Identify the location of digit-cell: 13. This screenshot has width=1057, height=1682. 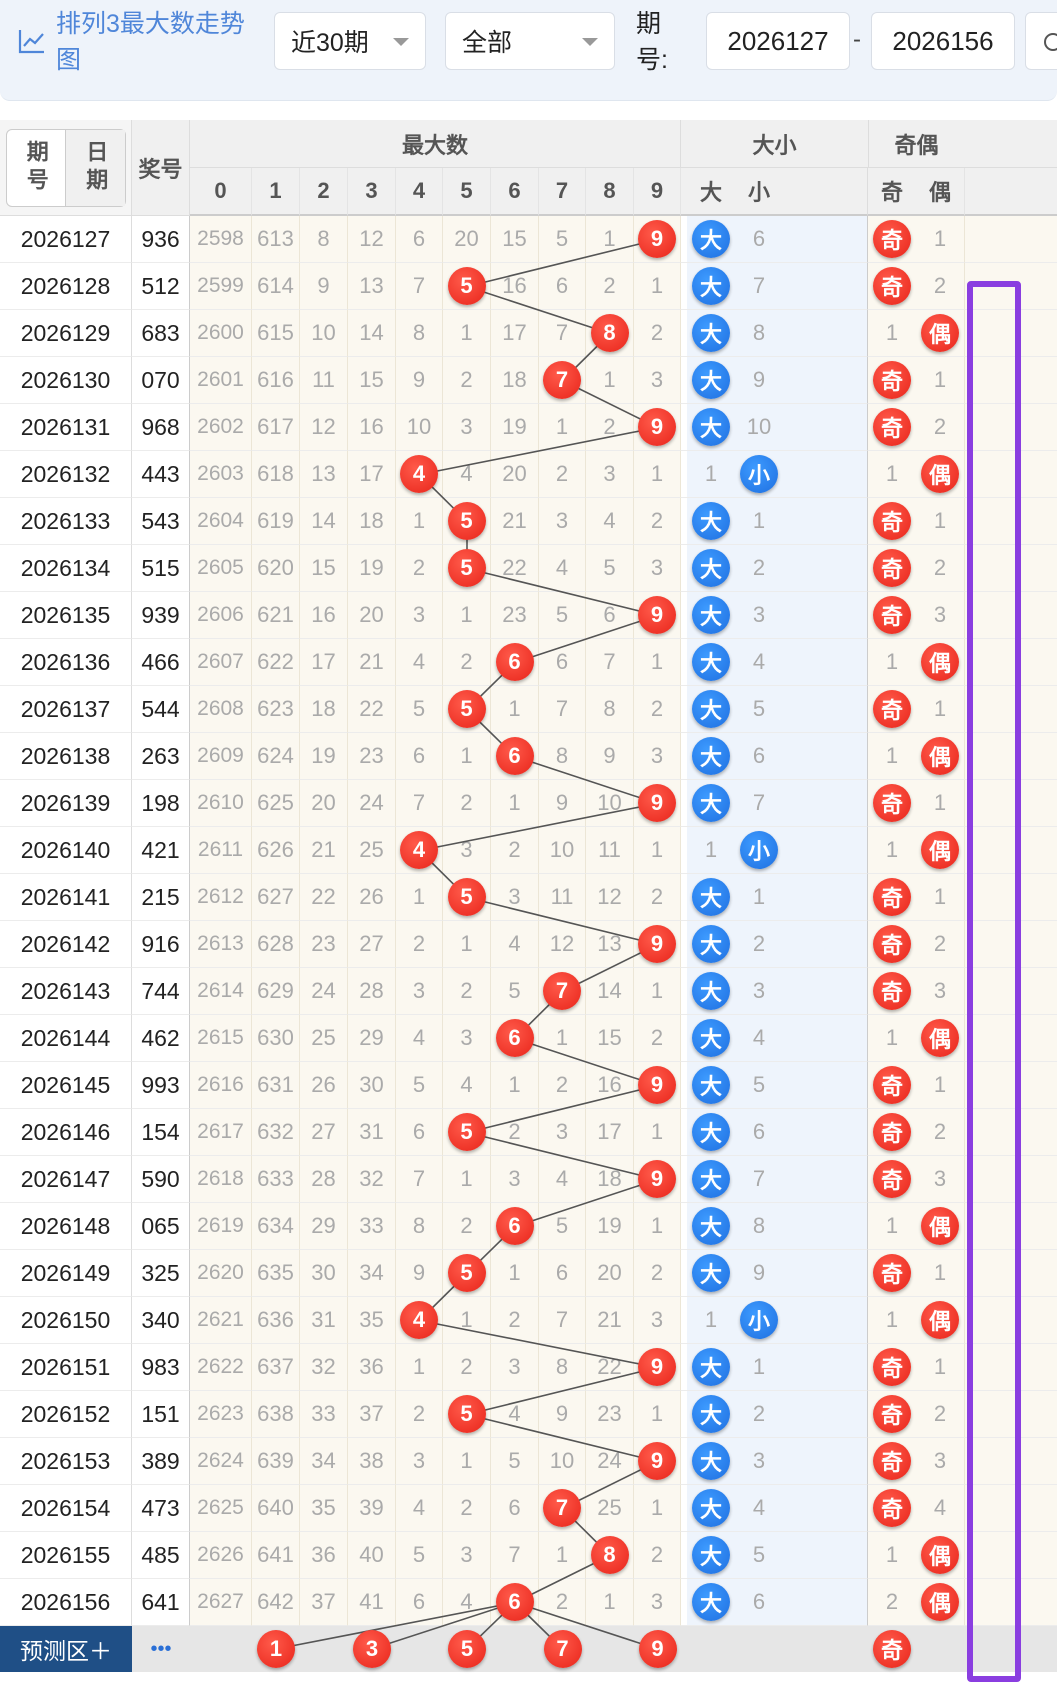
(372, 286).